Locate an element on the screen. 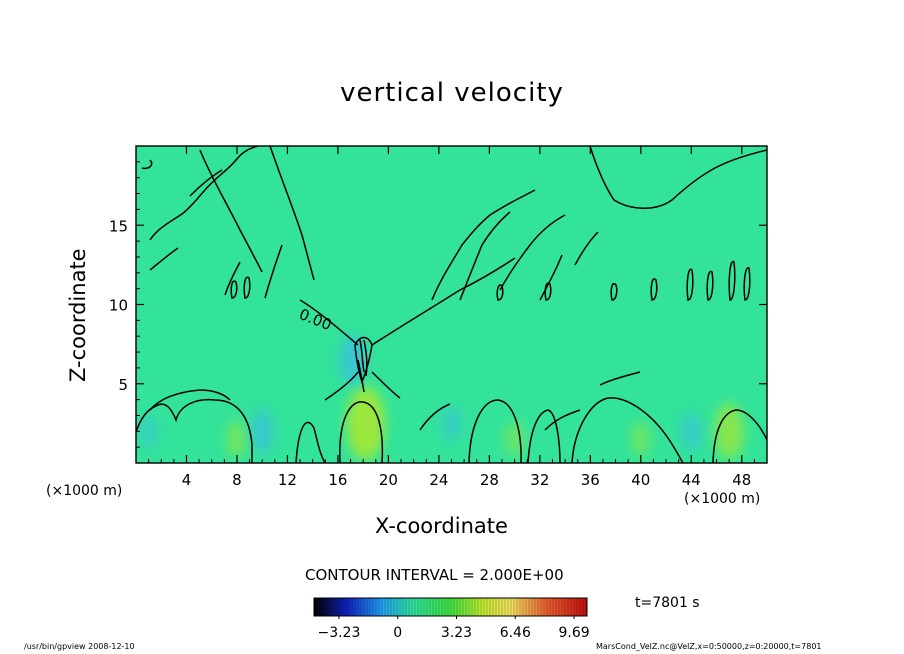 The image size is (904, 654). colorbar-tick-label: −3.23 is located at coordinates (338, 633).